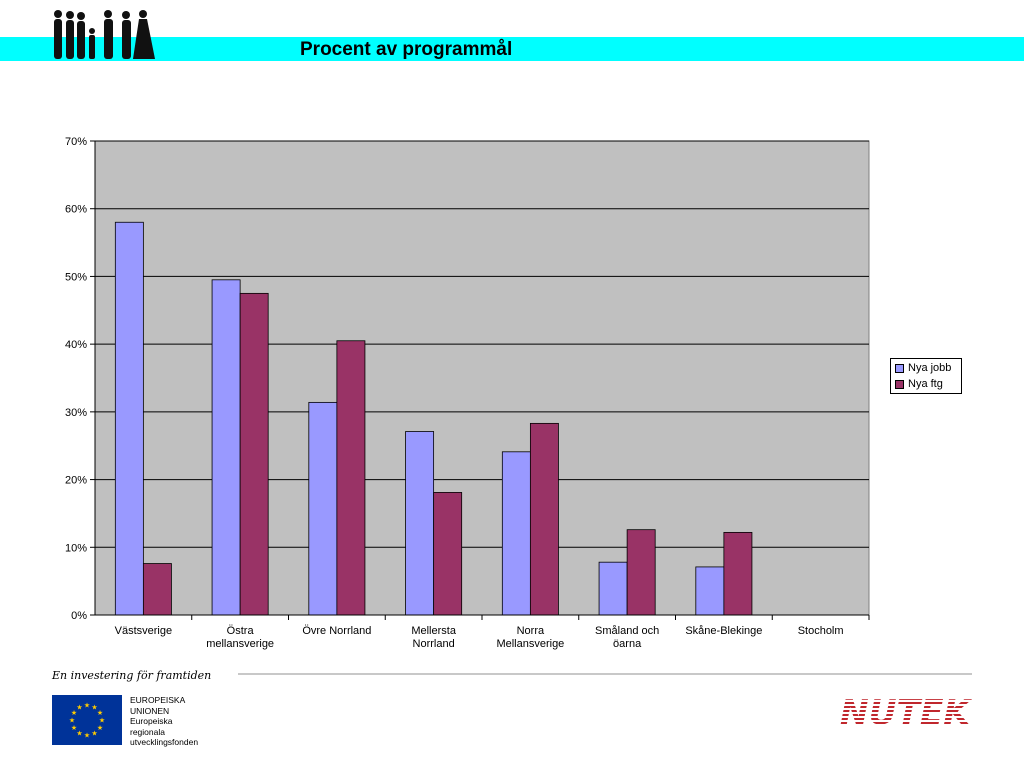 The image size is (1024, 768). I want to click on x-tick-label-line: öarna, so click(627, 644).